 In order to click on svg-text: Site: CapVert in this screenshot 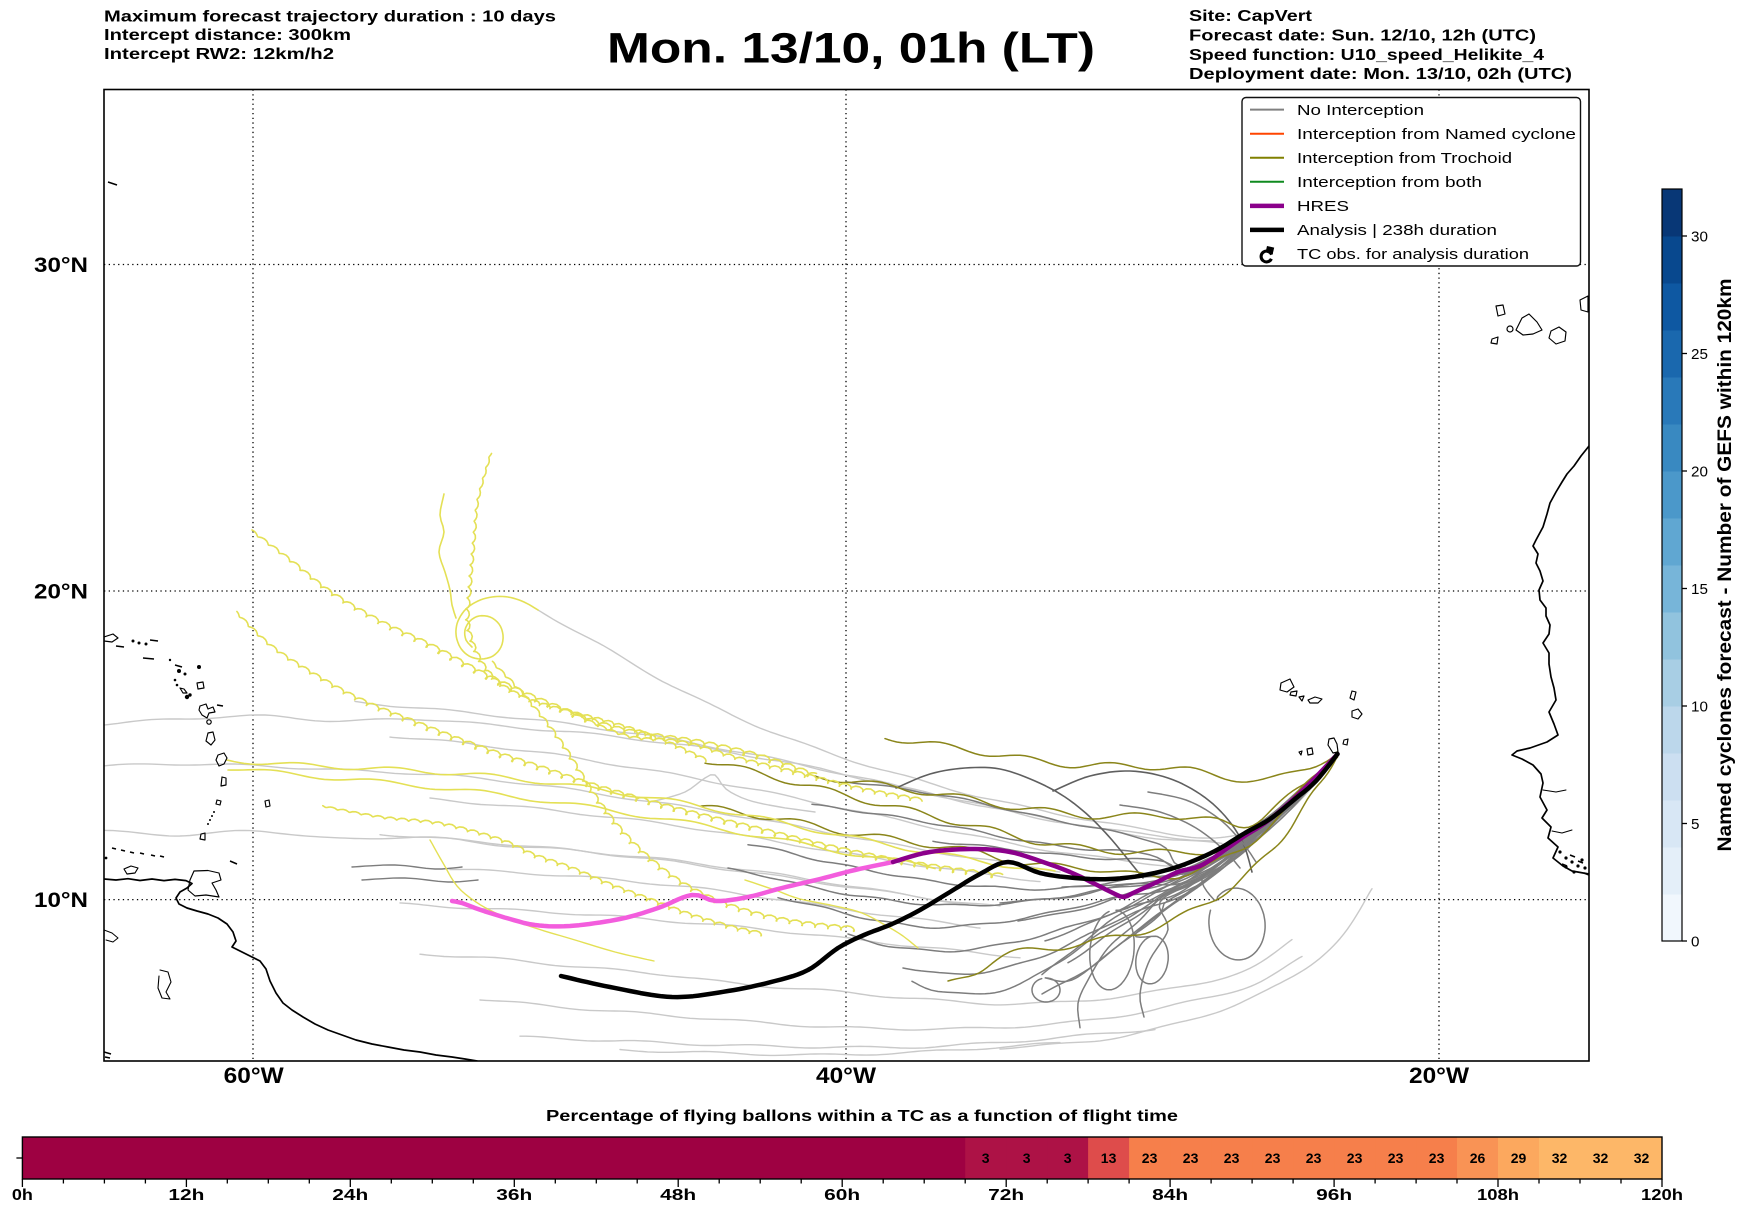, I will do `click(1251, 16)`.